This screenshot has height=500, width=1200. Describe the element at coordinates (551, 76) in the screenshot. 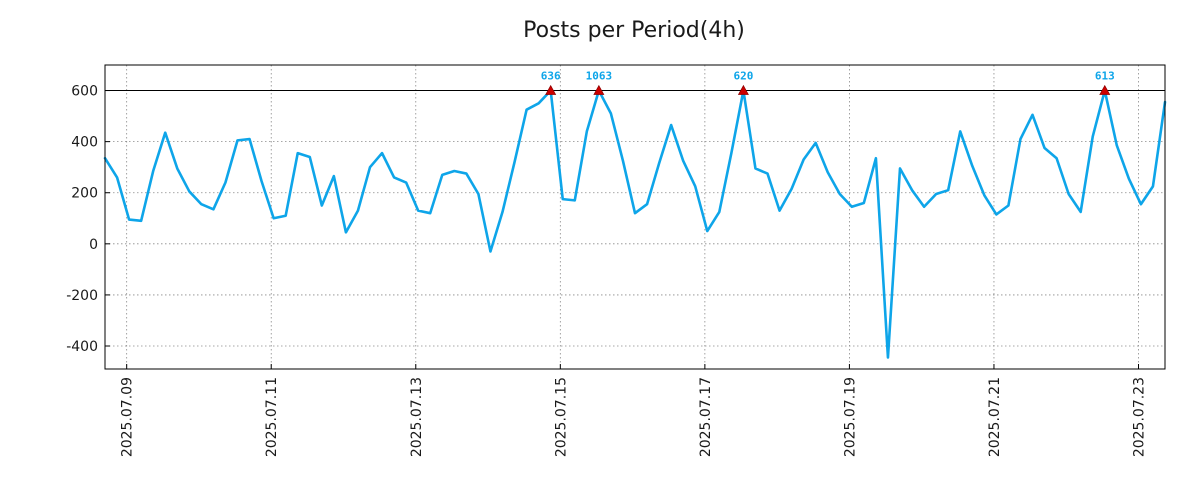

I see `peak-label: 636` at that location.